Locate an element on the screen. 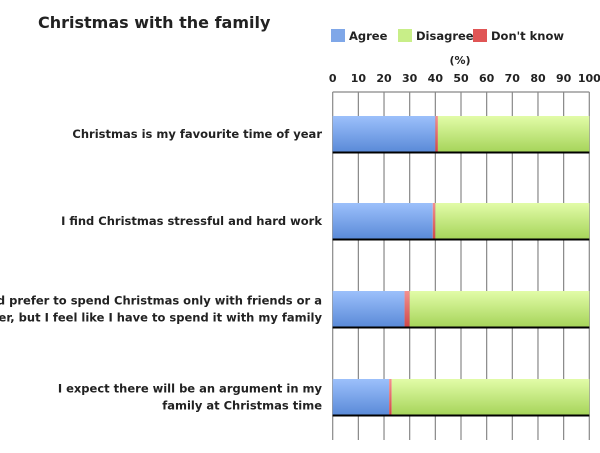 This screenshot has height=453, width=600. legend-label: Disagree is located at coordinates (445, 36).